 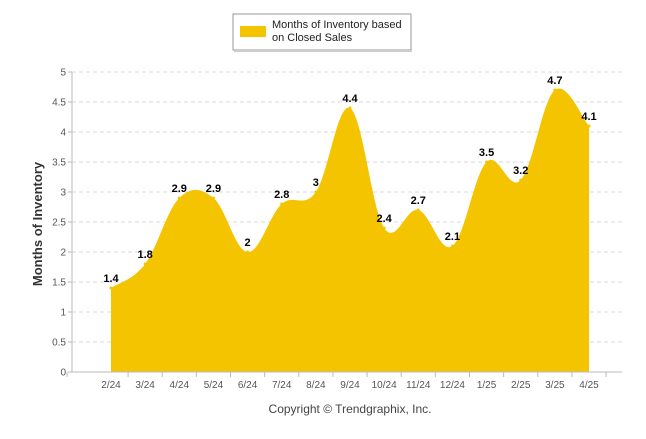 I want to click on y-tick-label: 2.5, so click(x=59, y=223).